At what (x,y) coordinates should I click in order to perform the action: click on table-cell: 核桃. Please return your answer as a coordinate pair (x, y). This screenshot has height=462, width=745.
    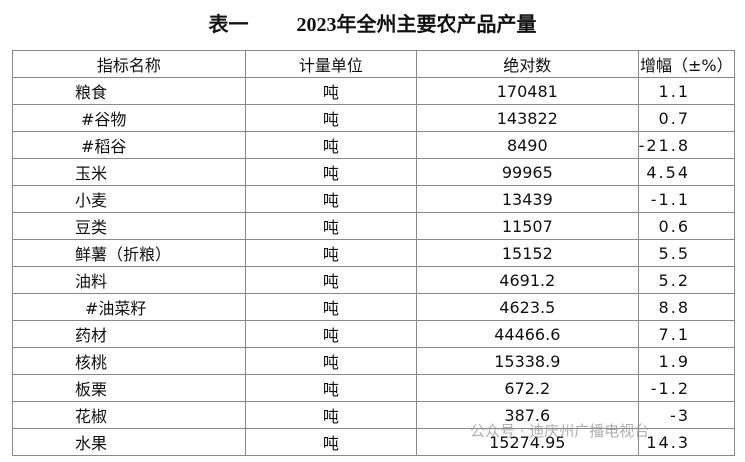
    Looking at the image, I should click on (129, 361).